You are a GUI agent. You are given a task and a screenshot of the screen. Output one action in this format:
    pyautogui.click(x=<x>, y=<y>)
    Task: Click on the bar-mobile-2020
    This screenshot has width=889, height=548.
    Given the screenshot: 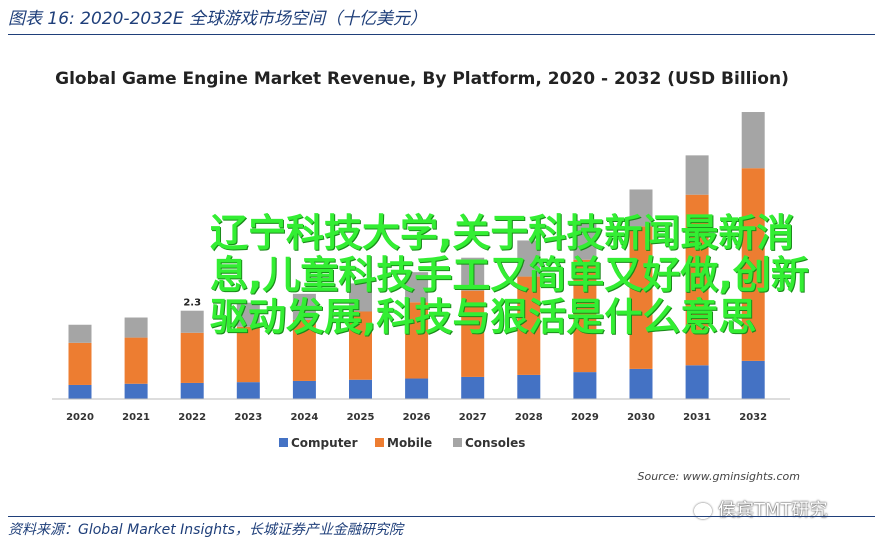 What is the action you would take?
    pyautogui.click(x=80, y=363)
    